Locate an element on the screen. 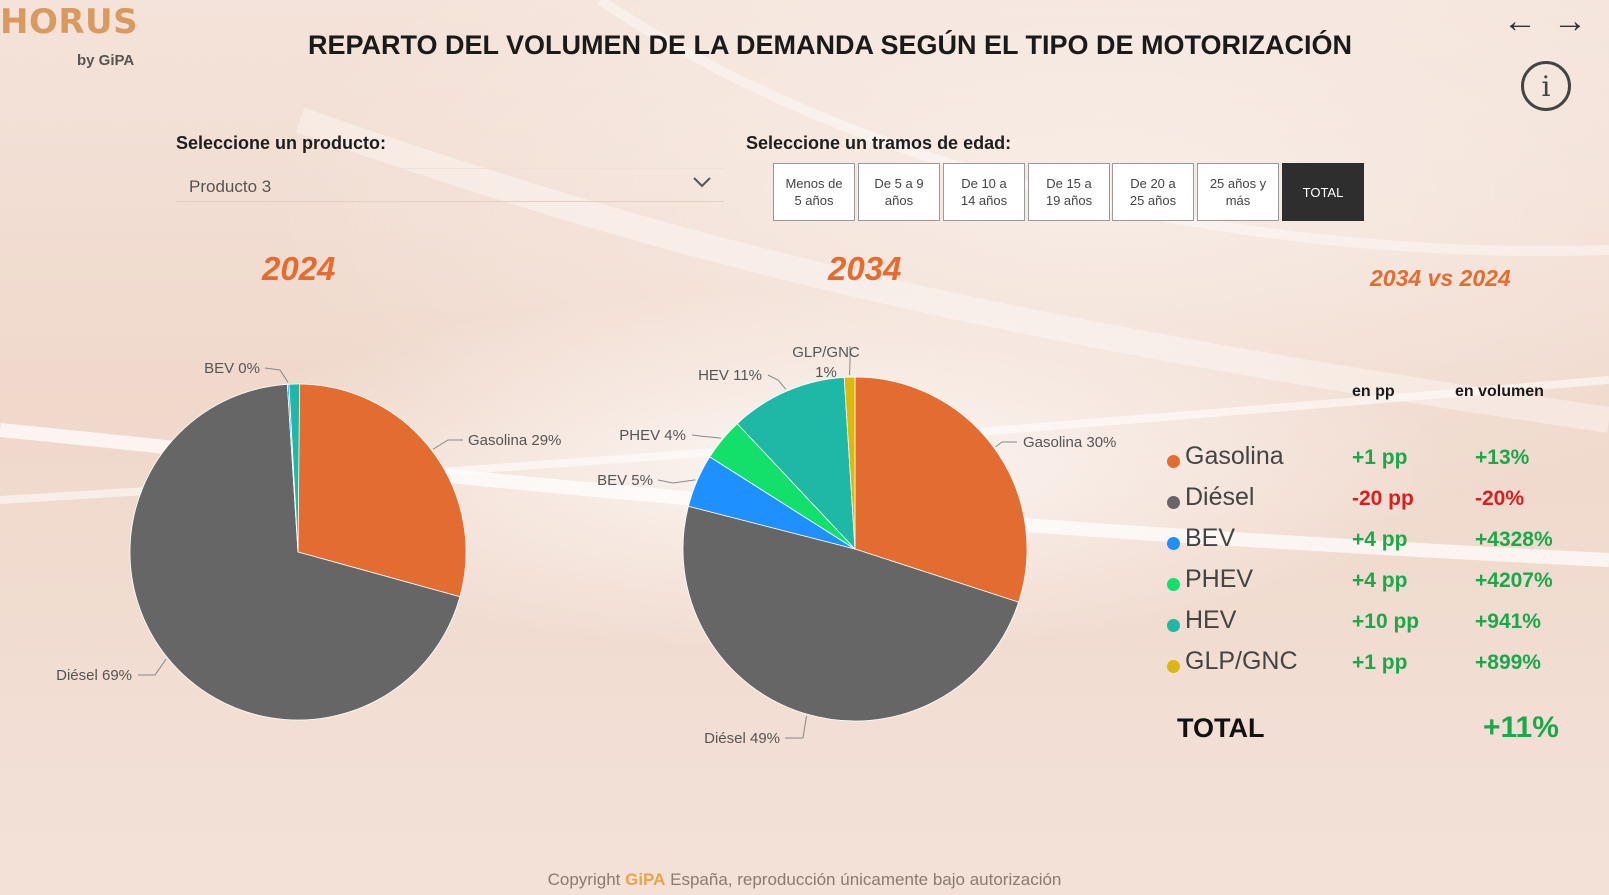 The width and height of the screenshot is (1609, 895). age-option-total: TOTAL is located at coordinates (1323, 192).